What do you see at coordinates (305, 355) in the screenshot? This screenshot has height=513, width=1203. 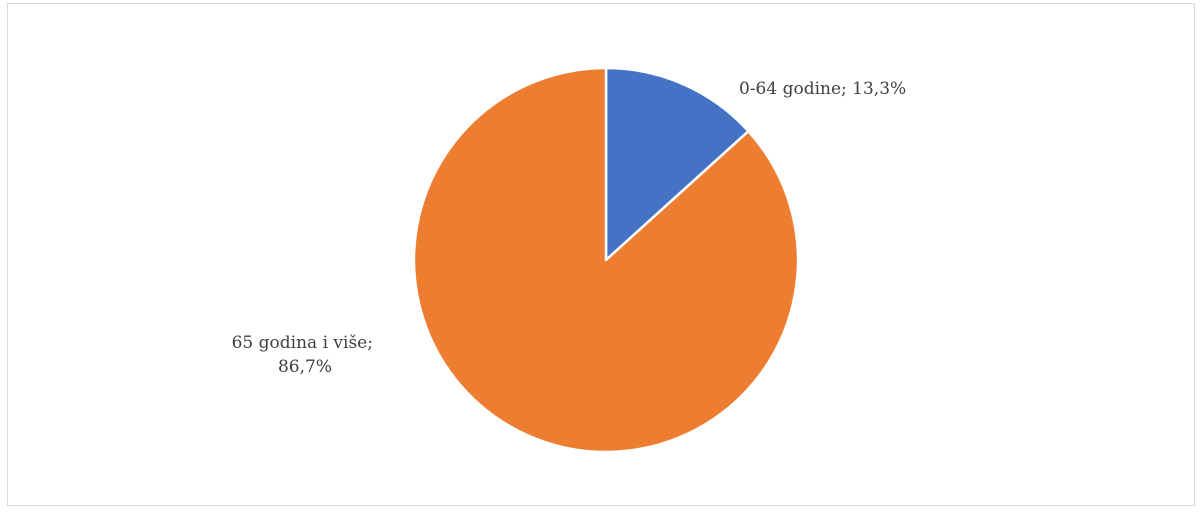 I see `data-label-65-plus: 65 godina i više; 86,7%` at bounding box center [305, 355].